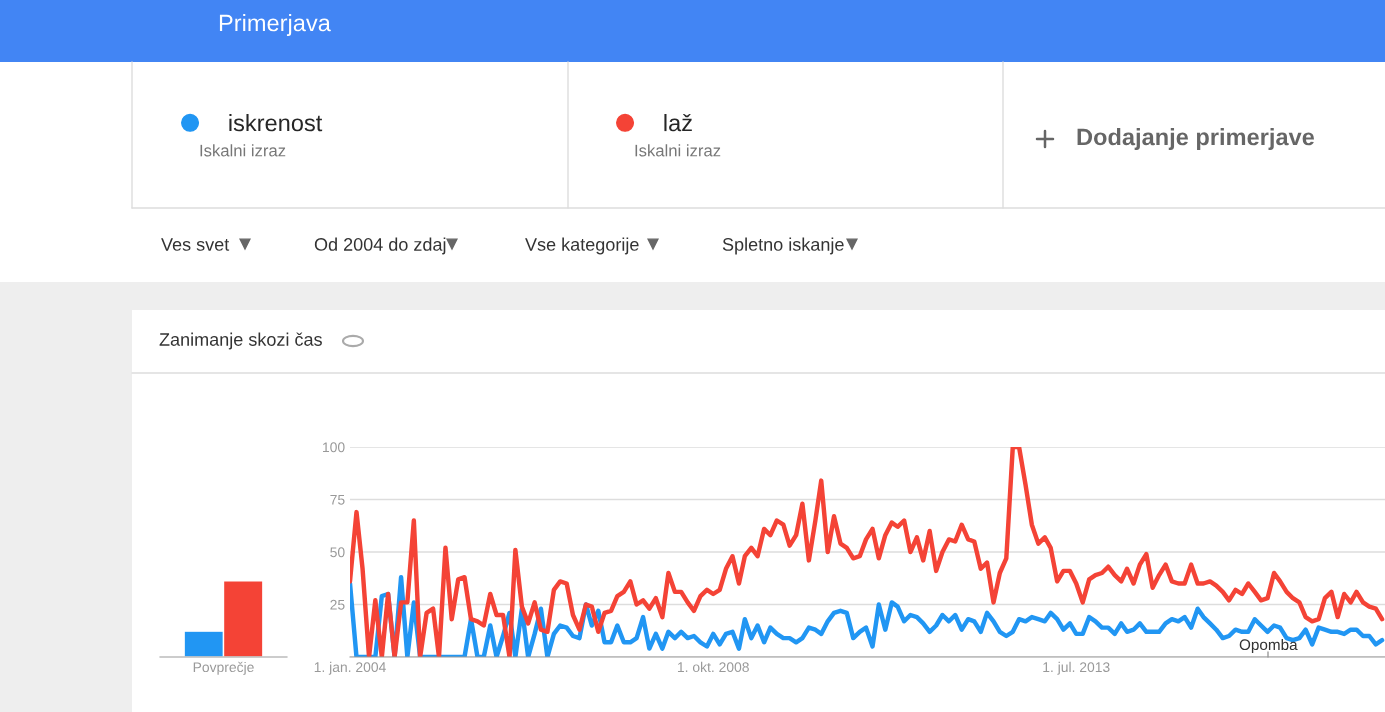 This screenshot has height=712, width=1385. I want to click on x-tick-label: 1. jan. 2004, so click(350, 668).